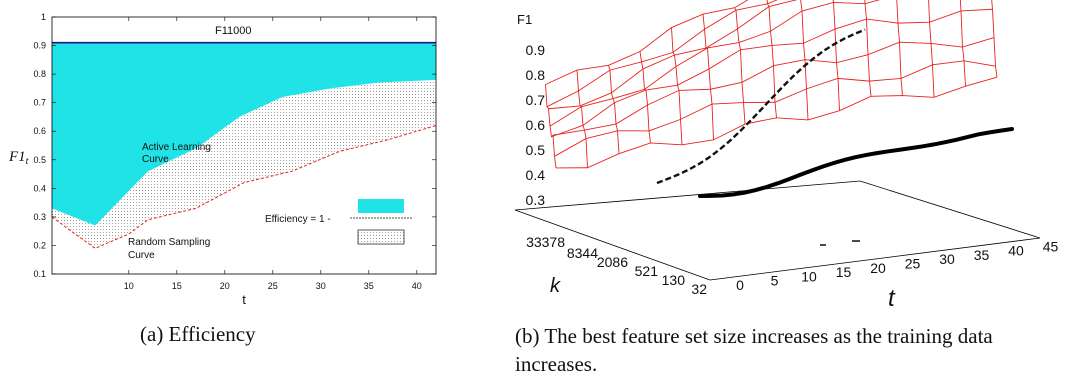 The height and width of the screenshot is (379, 1073). What do you see at coordinates (244, 299) in the screenshot?
I see `x-axis-label: t` at bounding box center [244, 299].